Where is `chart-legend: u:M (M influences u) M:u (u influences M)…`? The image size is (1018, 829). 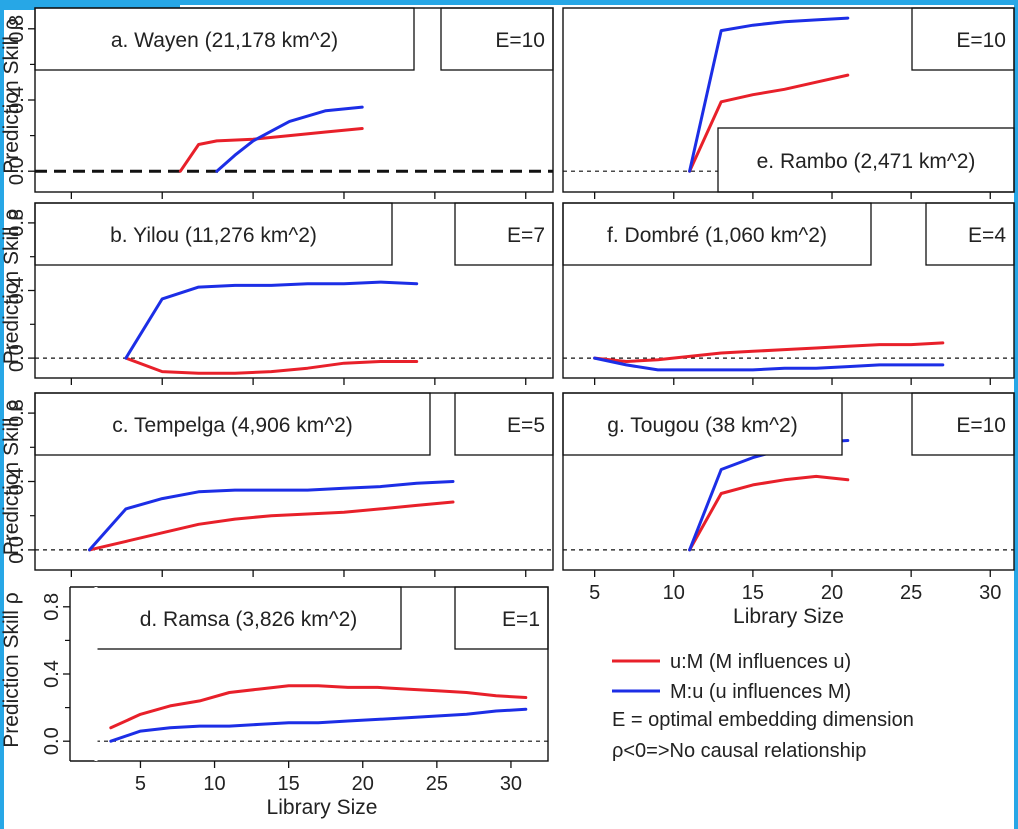
chart-legend: u:M (M influences u) M:u (u influences M)… is located at coordinates (763, 706).